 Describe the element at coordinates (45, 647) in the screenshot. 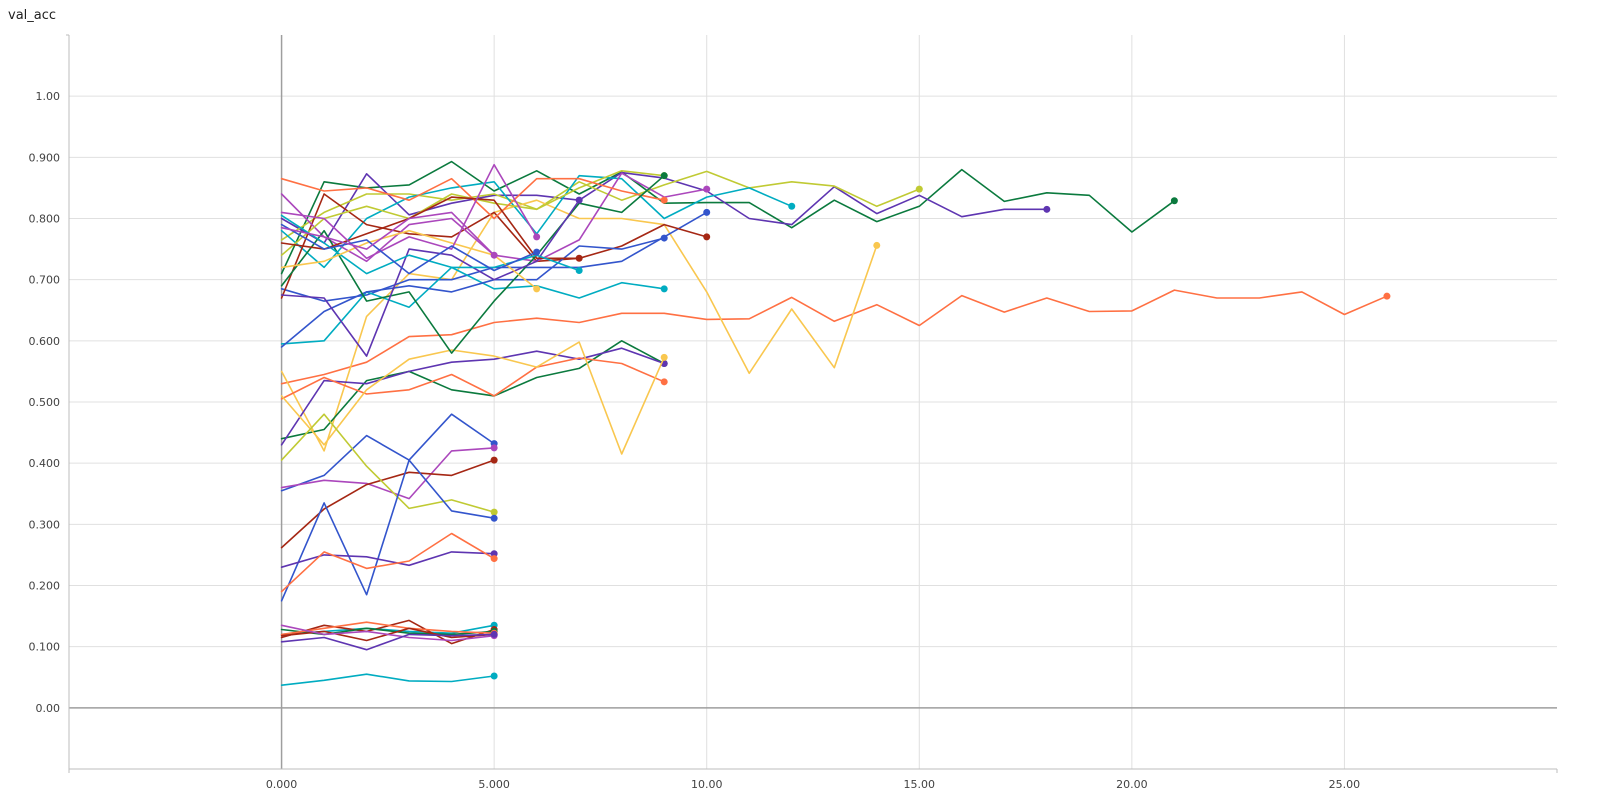

I see `y-tick-label: 0.100` at that location.